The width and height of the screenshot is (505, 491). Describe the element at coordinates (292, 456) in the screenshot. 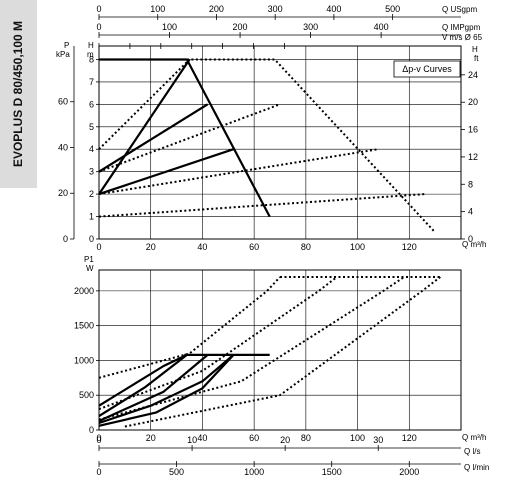

I see `bottom-scales: 0 10 20 30 0 500 1000 1500 2000 Q l/s Q l/min` at that location.